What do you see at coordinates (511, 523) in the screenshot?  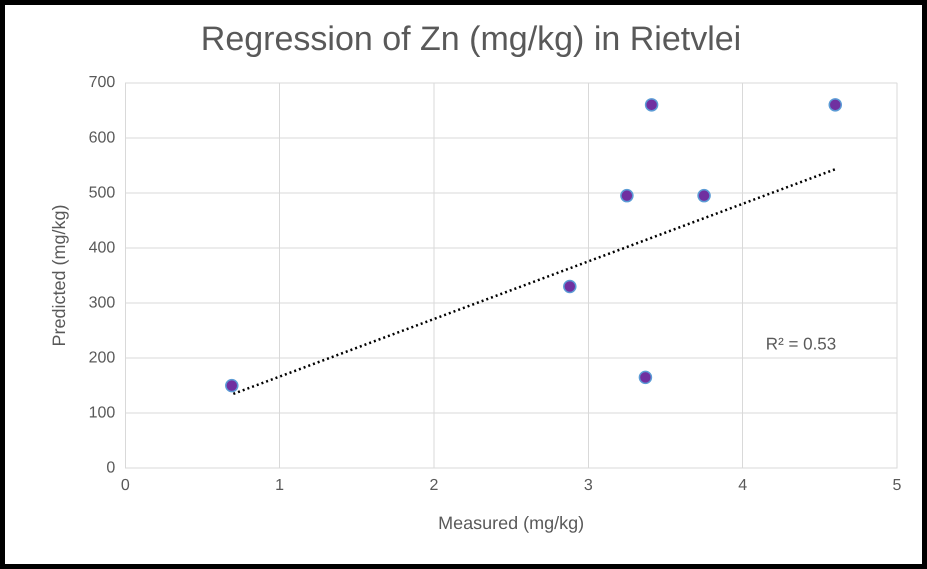 I see `x-axis-title: Measured (mg/kg)` at bounding box center [511, 523].